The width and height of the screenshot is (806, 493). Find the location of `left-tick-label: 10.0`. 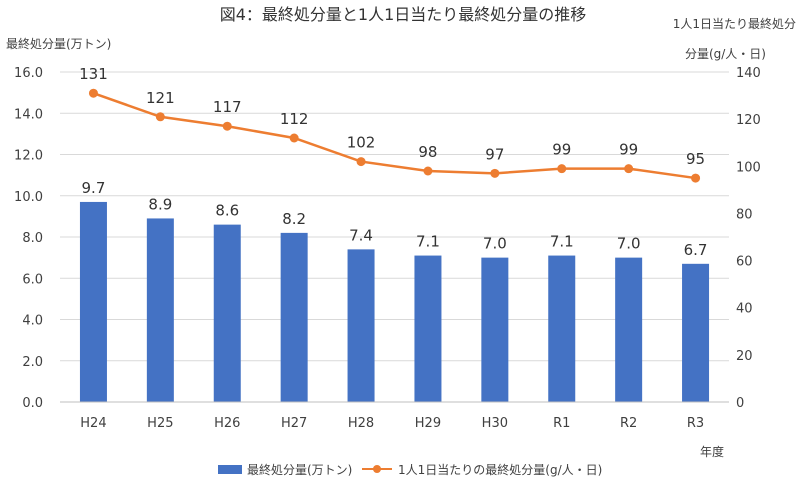

left-tick-label: 10.0 is located at coordinates (28, 197).